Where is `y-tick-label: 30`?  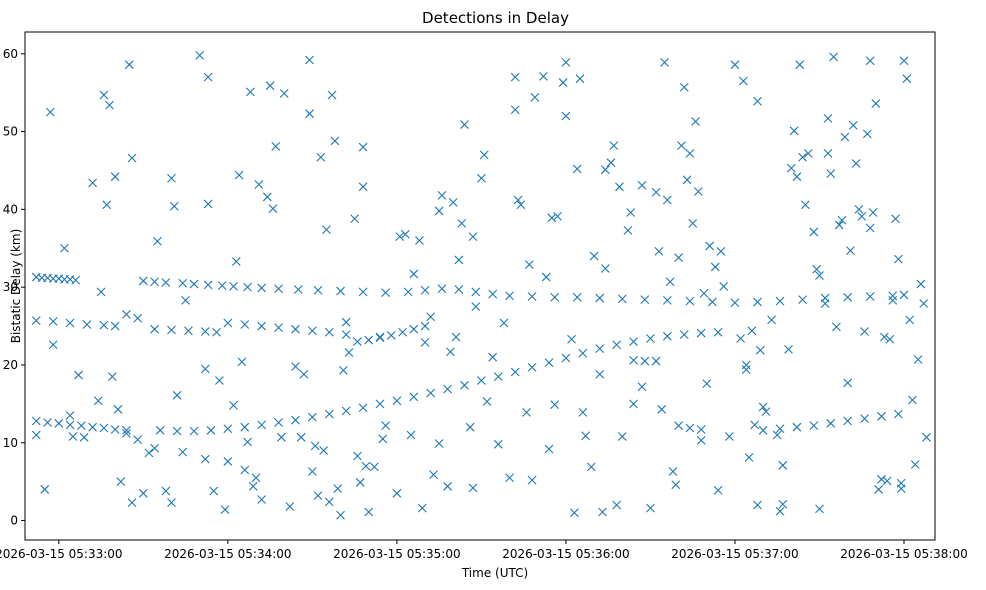 y-tick-label: 30 is located at coordinates (10, 287).